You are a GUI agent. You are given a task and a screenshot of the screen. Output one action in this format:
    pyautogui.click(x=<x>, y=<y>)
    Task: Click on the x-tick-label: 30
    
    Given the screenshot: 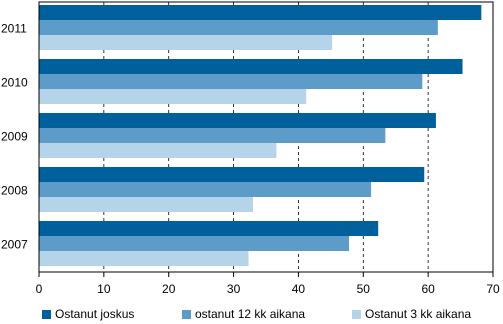 What is the action you would take?
    pyautogui.click(x=234, y=289)
    